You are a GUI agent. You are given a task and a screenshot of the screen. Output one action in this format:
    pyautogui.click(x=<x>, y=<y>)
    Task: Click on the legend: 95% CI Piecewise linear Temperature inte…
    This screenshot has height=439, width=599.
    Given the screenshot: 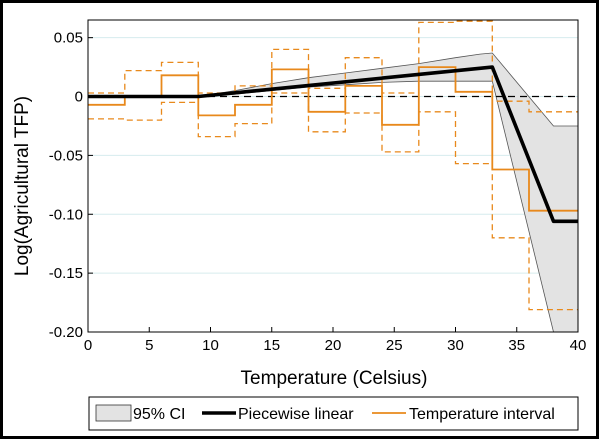 What is the action you would take?
    pyautogui.click(x=333, y=413)
    